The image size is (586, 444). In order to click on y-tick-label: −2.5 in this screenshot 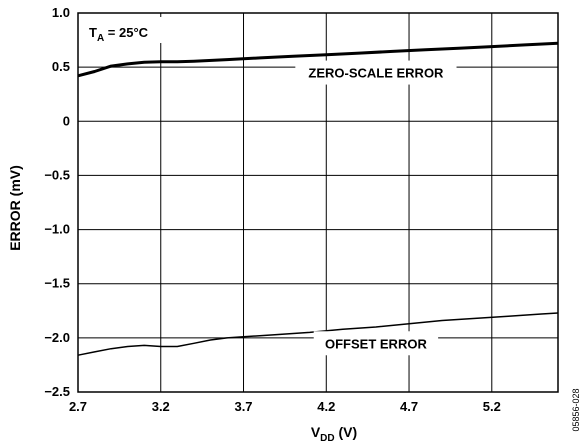, I will do `click(57, 391)`.